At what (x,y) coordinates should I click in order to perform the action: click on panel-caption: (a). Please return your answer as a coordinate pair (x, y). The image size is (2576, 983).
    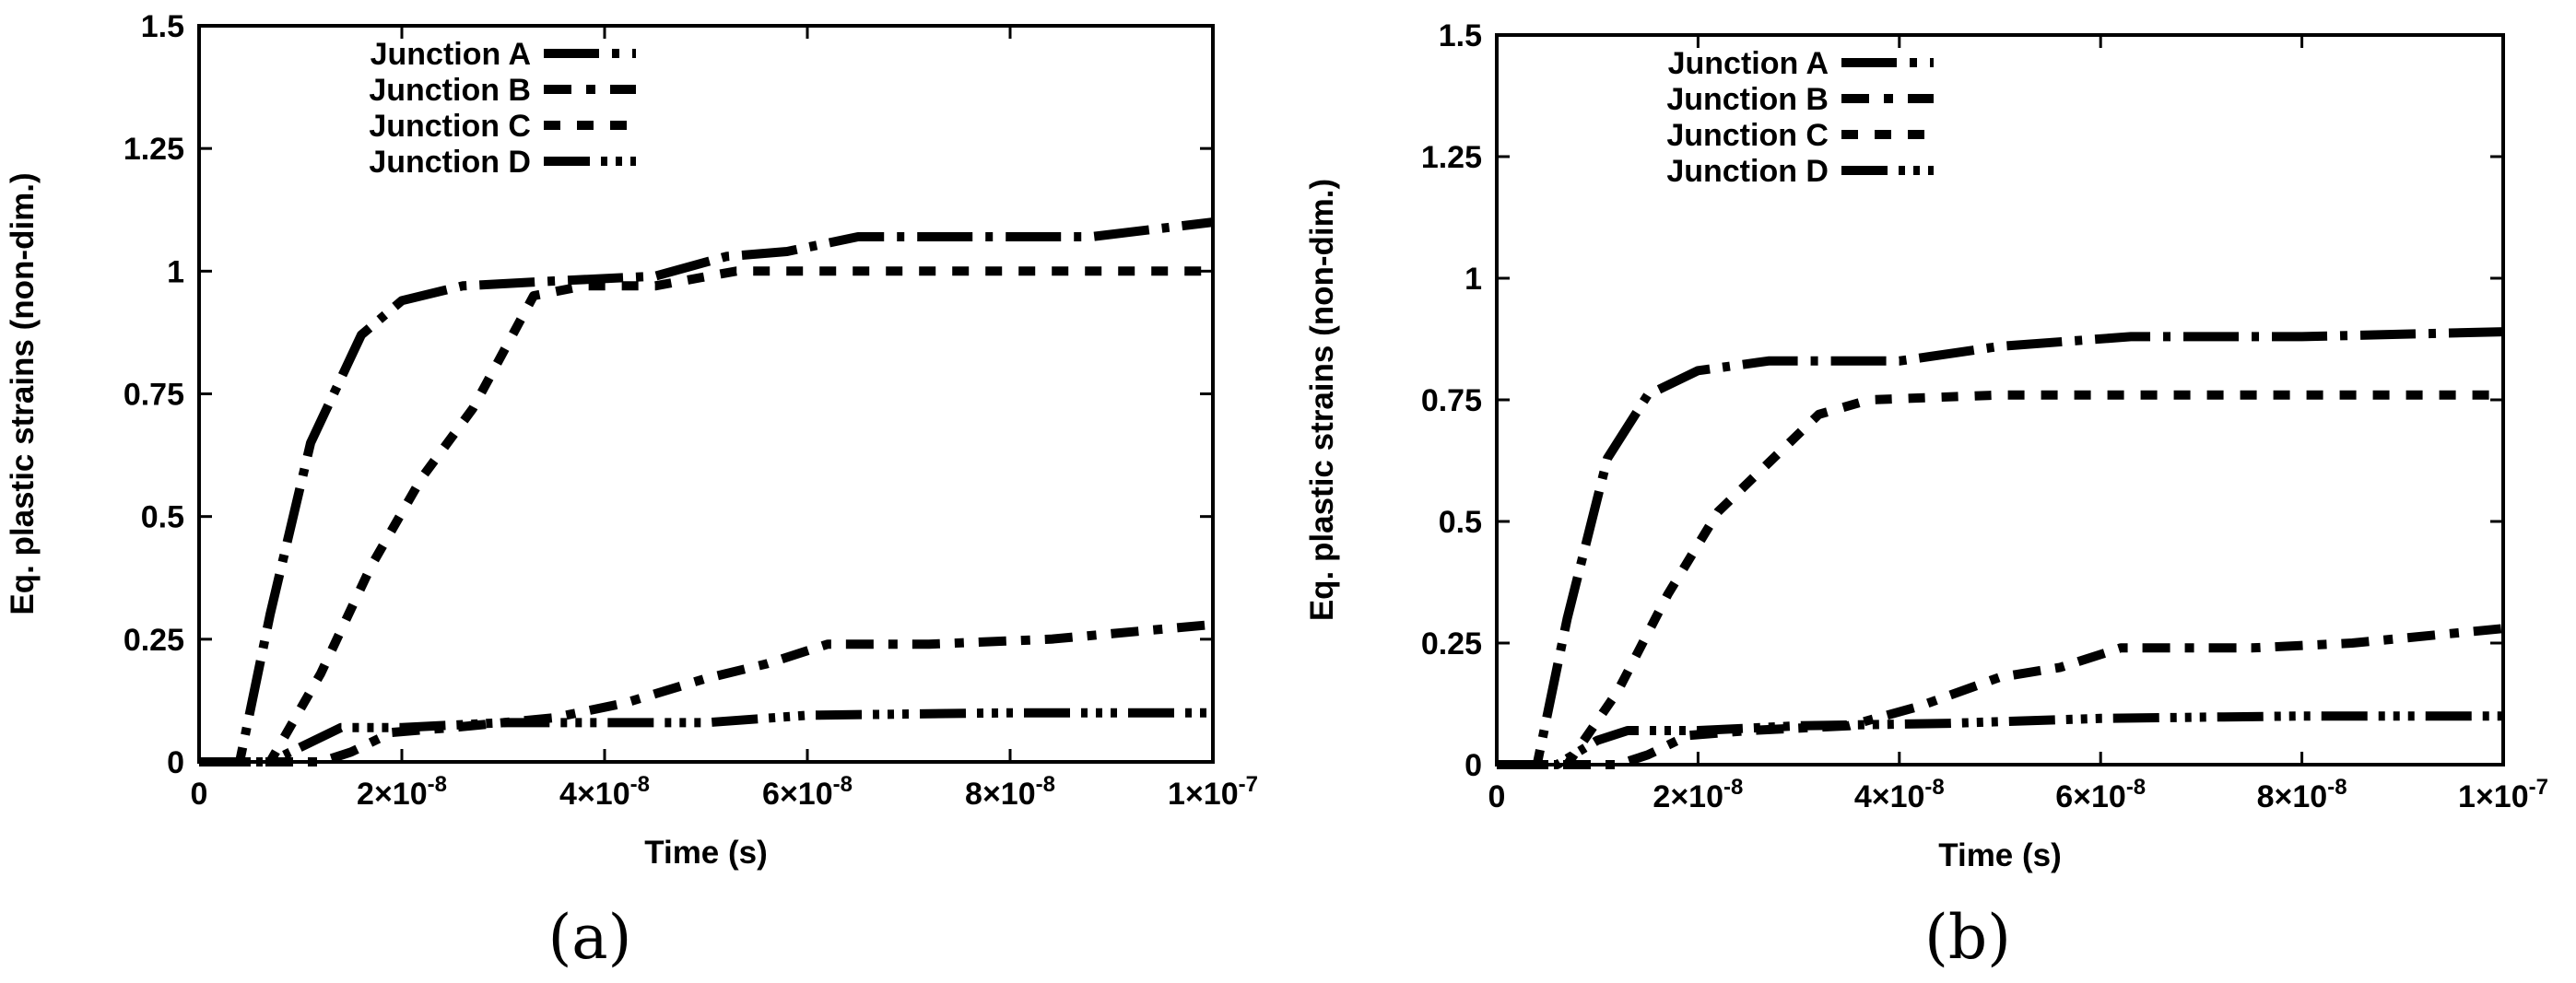
    Looking at the image, I should click on (590, 937).